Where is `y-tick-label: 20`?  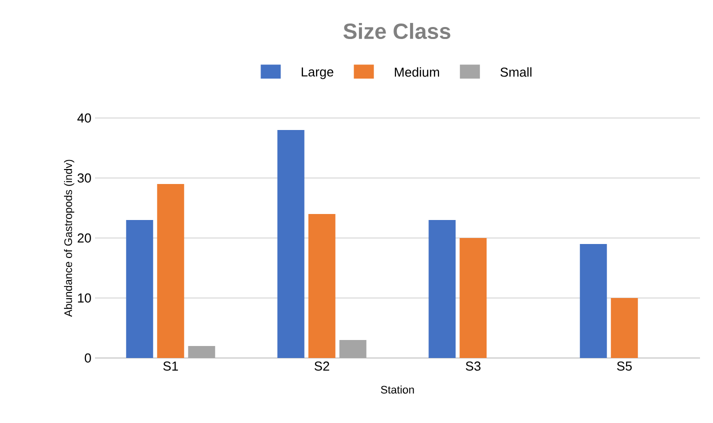 y-tick-label: 20 is located at coordinates (84, 238).